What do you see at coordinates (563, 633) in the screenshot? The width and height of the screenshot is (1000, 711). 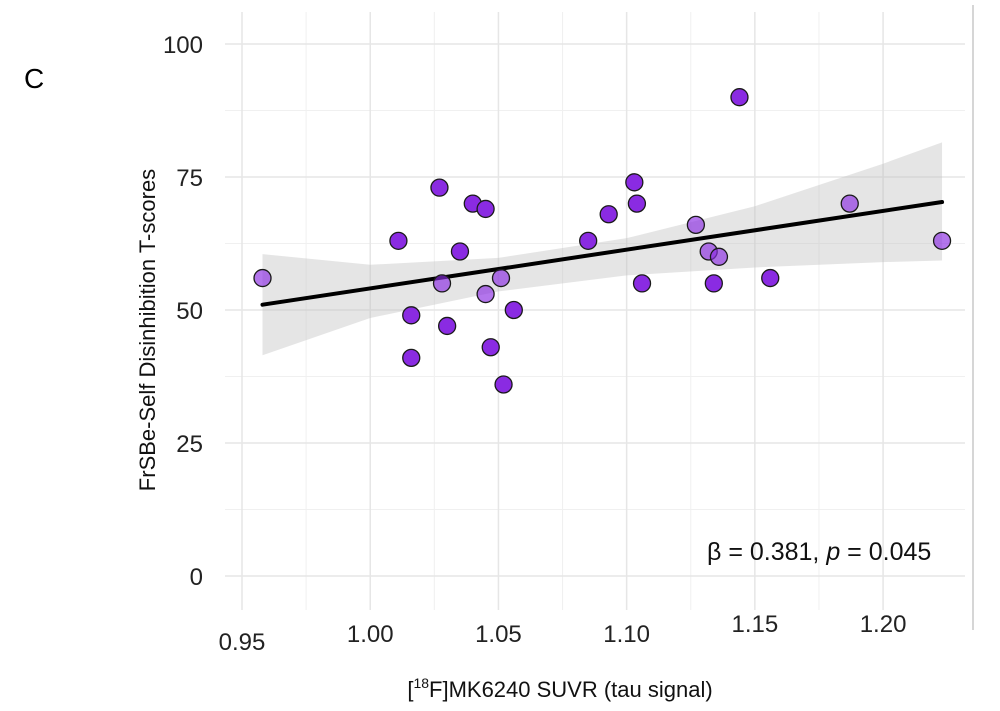 I see `x-axis-ticks: 0.95 1.00 1.05 1.10 1.15 1.20` at bounding box center [563, 633].